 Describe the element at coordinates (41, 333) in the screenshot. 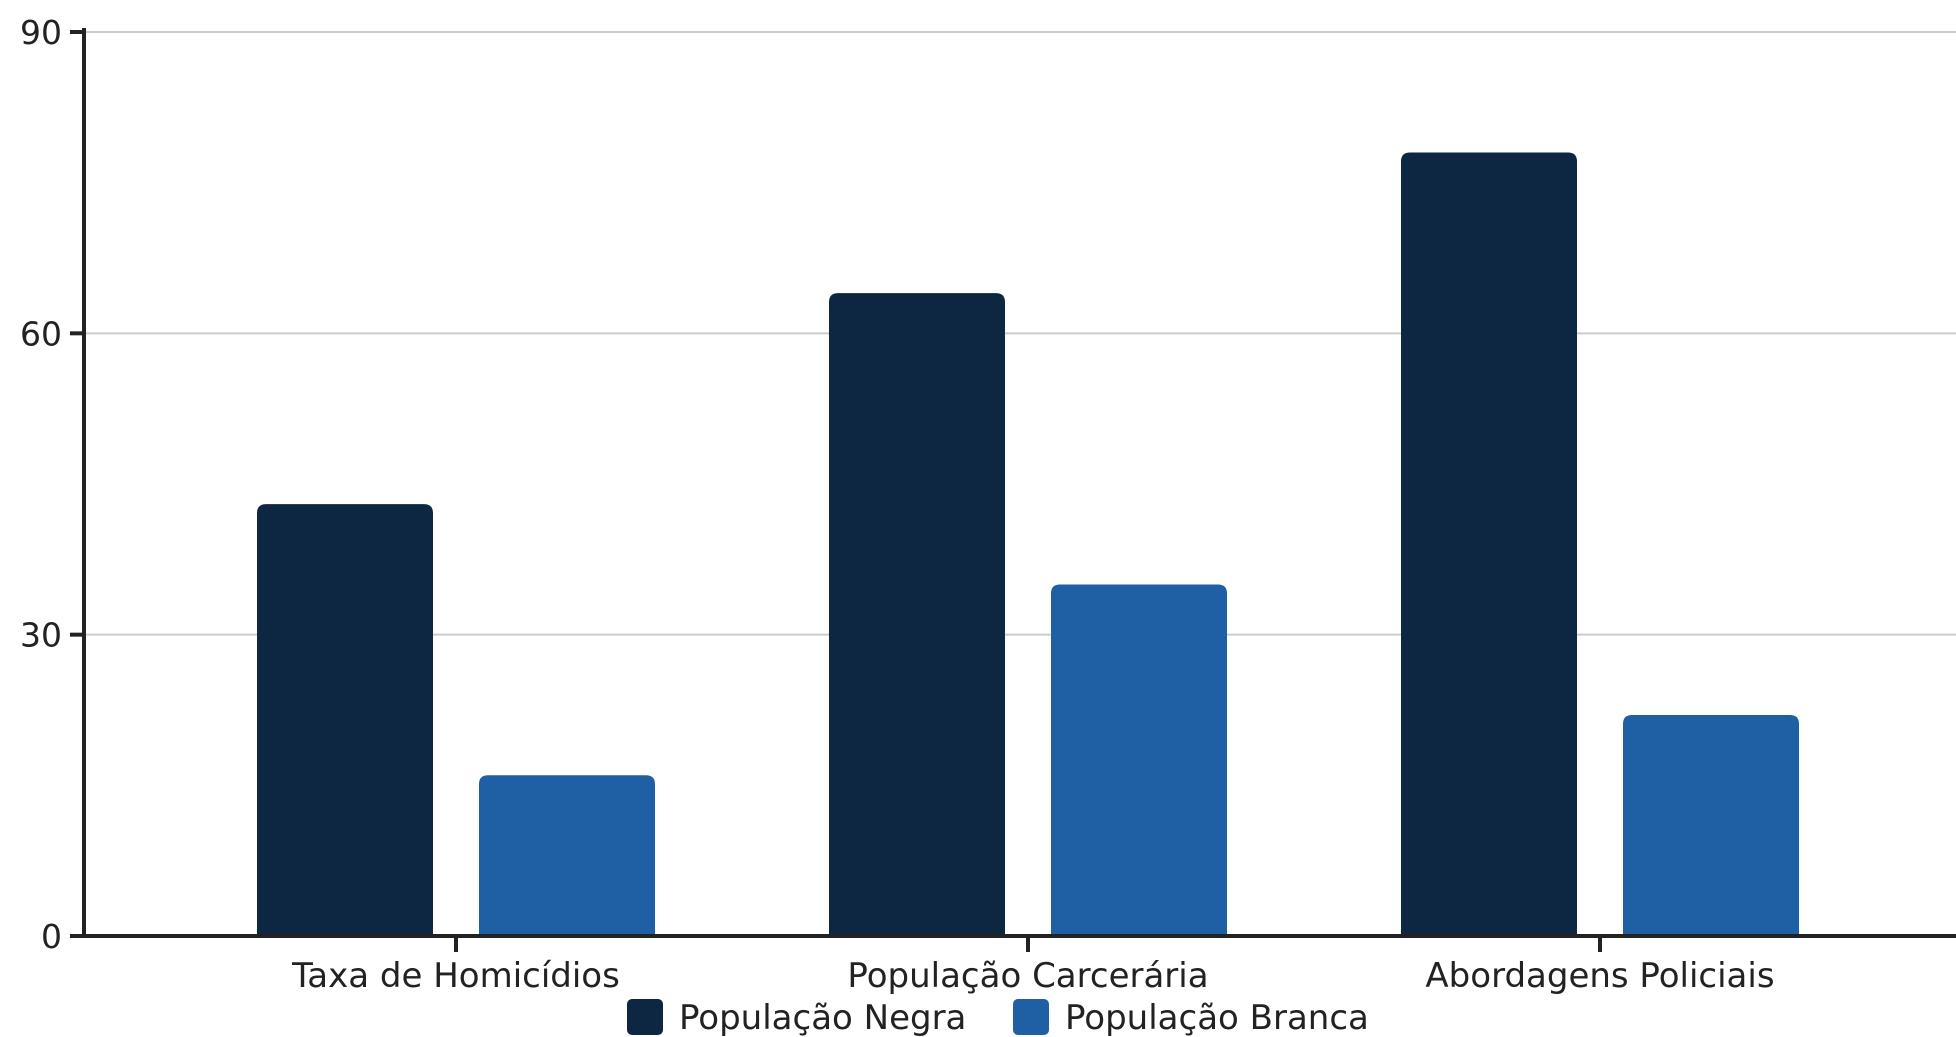

I see `y-tick-label-60: 60` at that location.